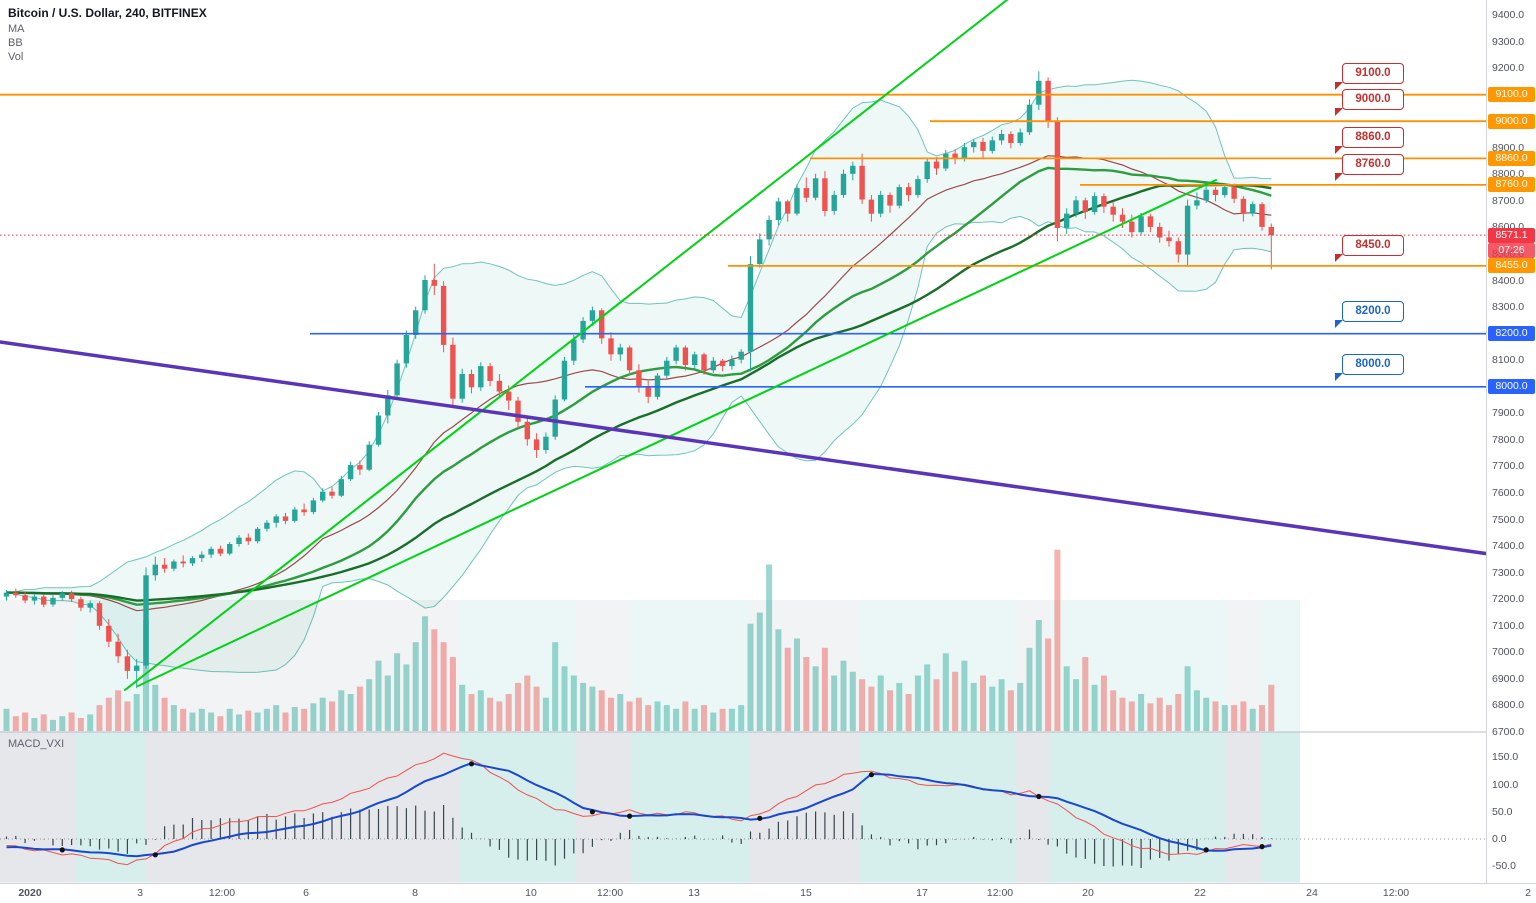 This screenshot has width=1536, height=903. Describe the element at coordinates (1511, 121) in the screenshot. I see `price-tag-orange: 9000.0` at that location.